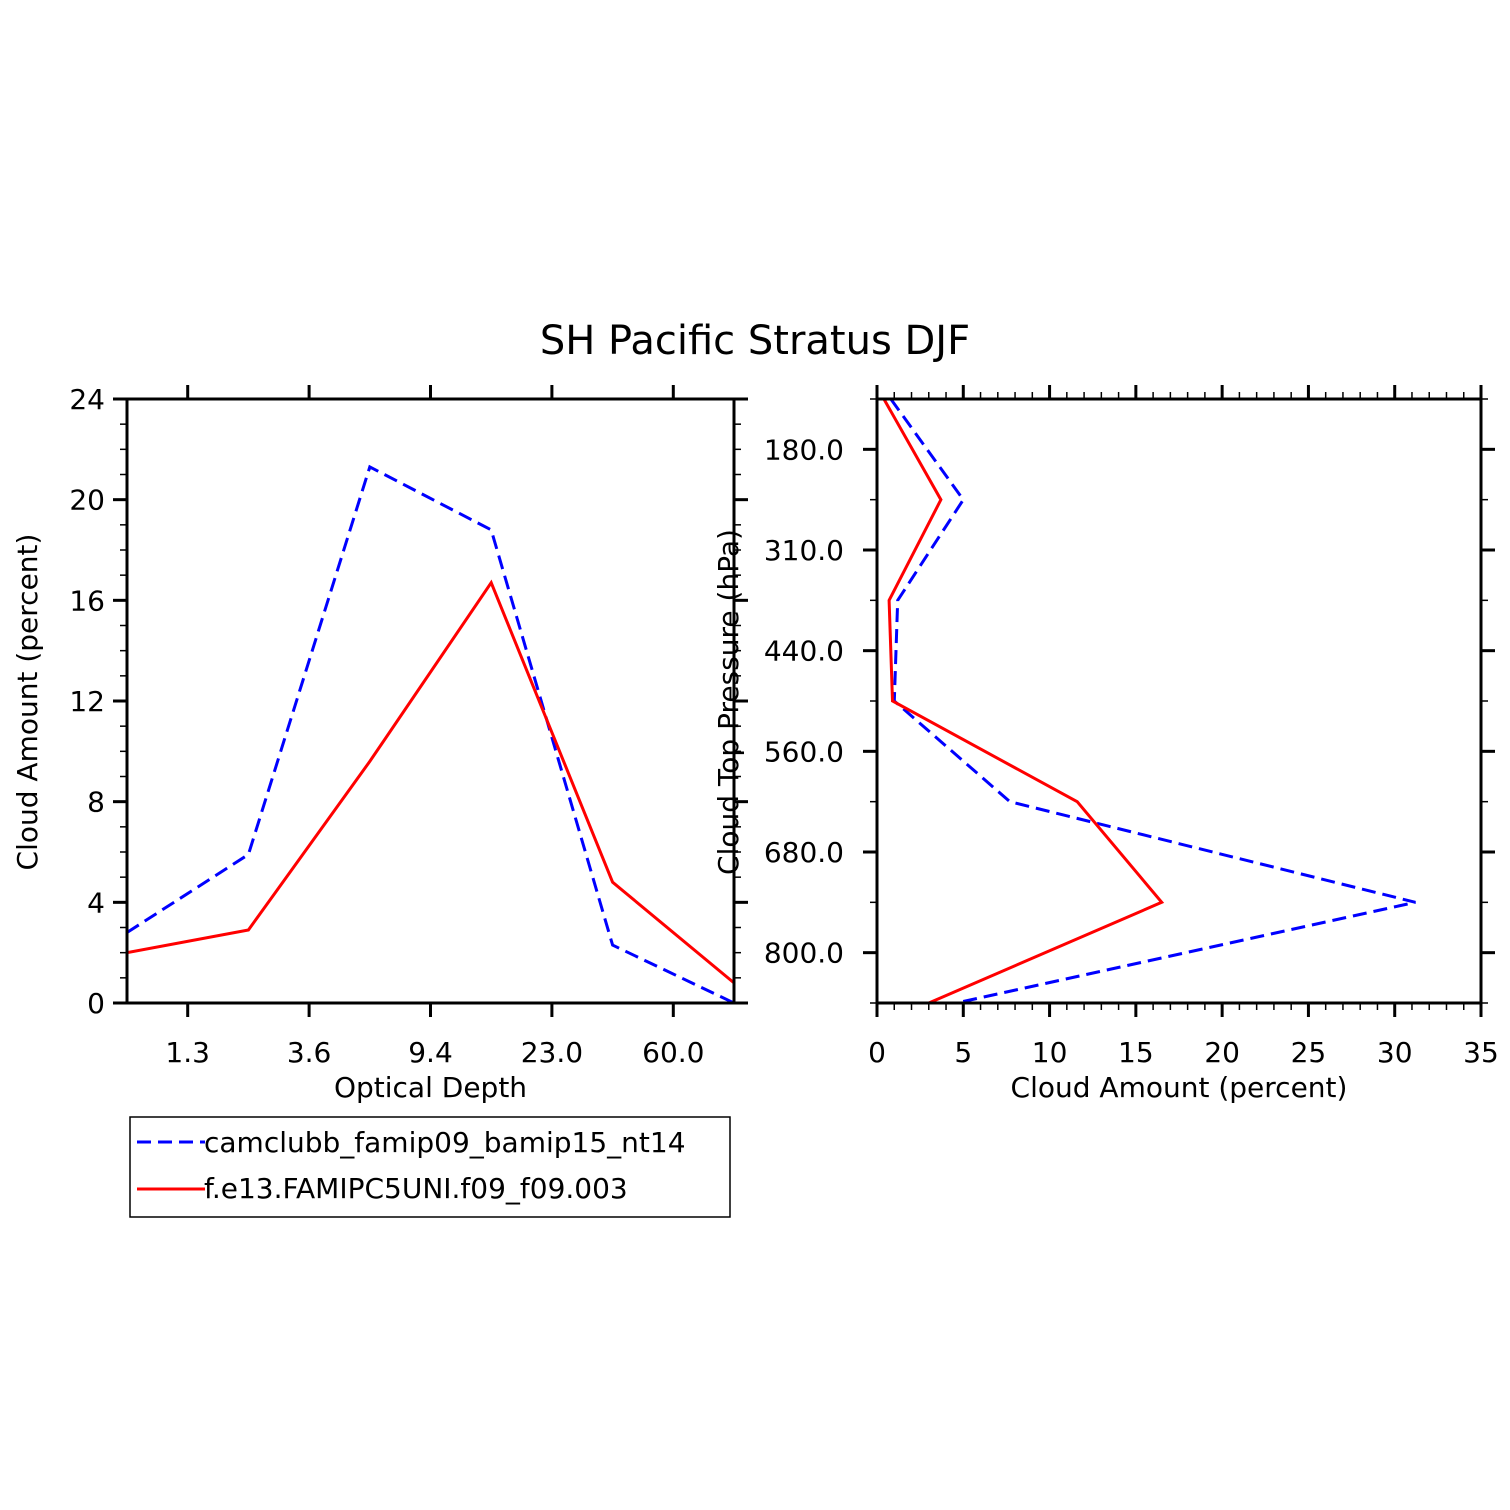 The width and height of the screenshot is (1510, 1510). I want to click on right-y-tick-label: 800.0, so click(804, 953).